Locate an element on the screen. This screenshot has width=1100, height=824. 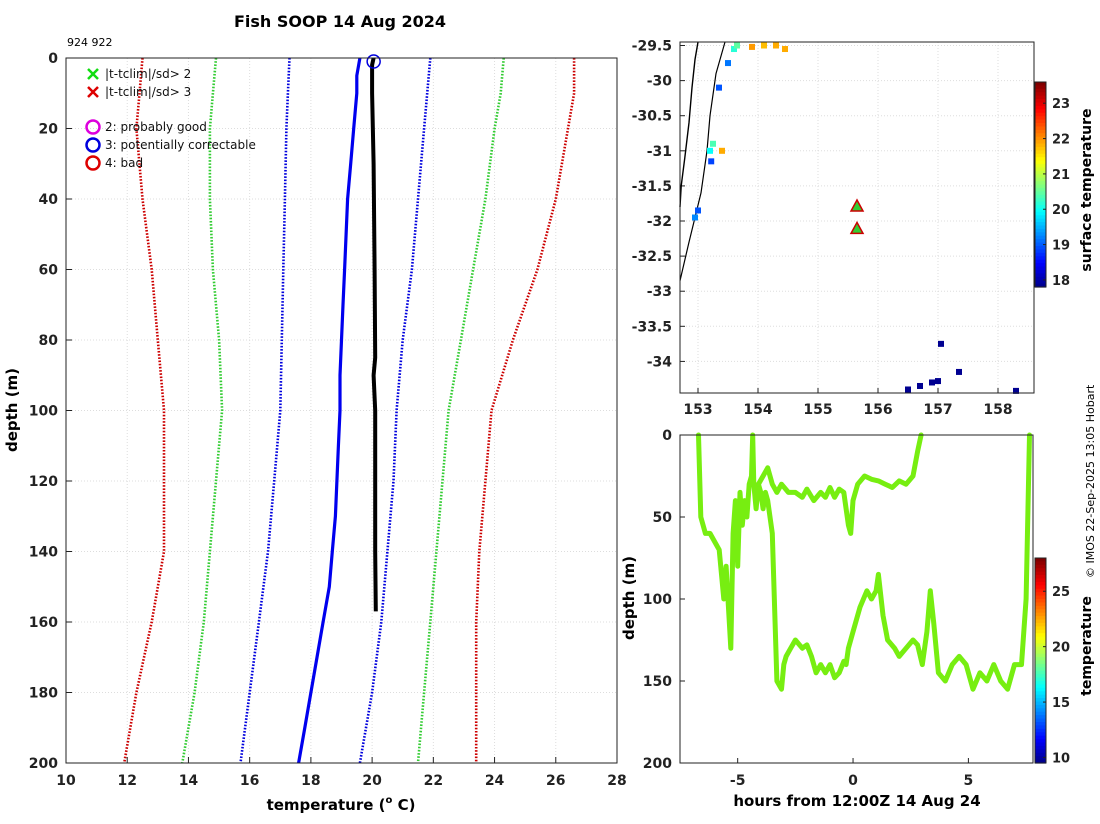
map-y-tick-label: -31.5 is located at coordinates (652, 187).